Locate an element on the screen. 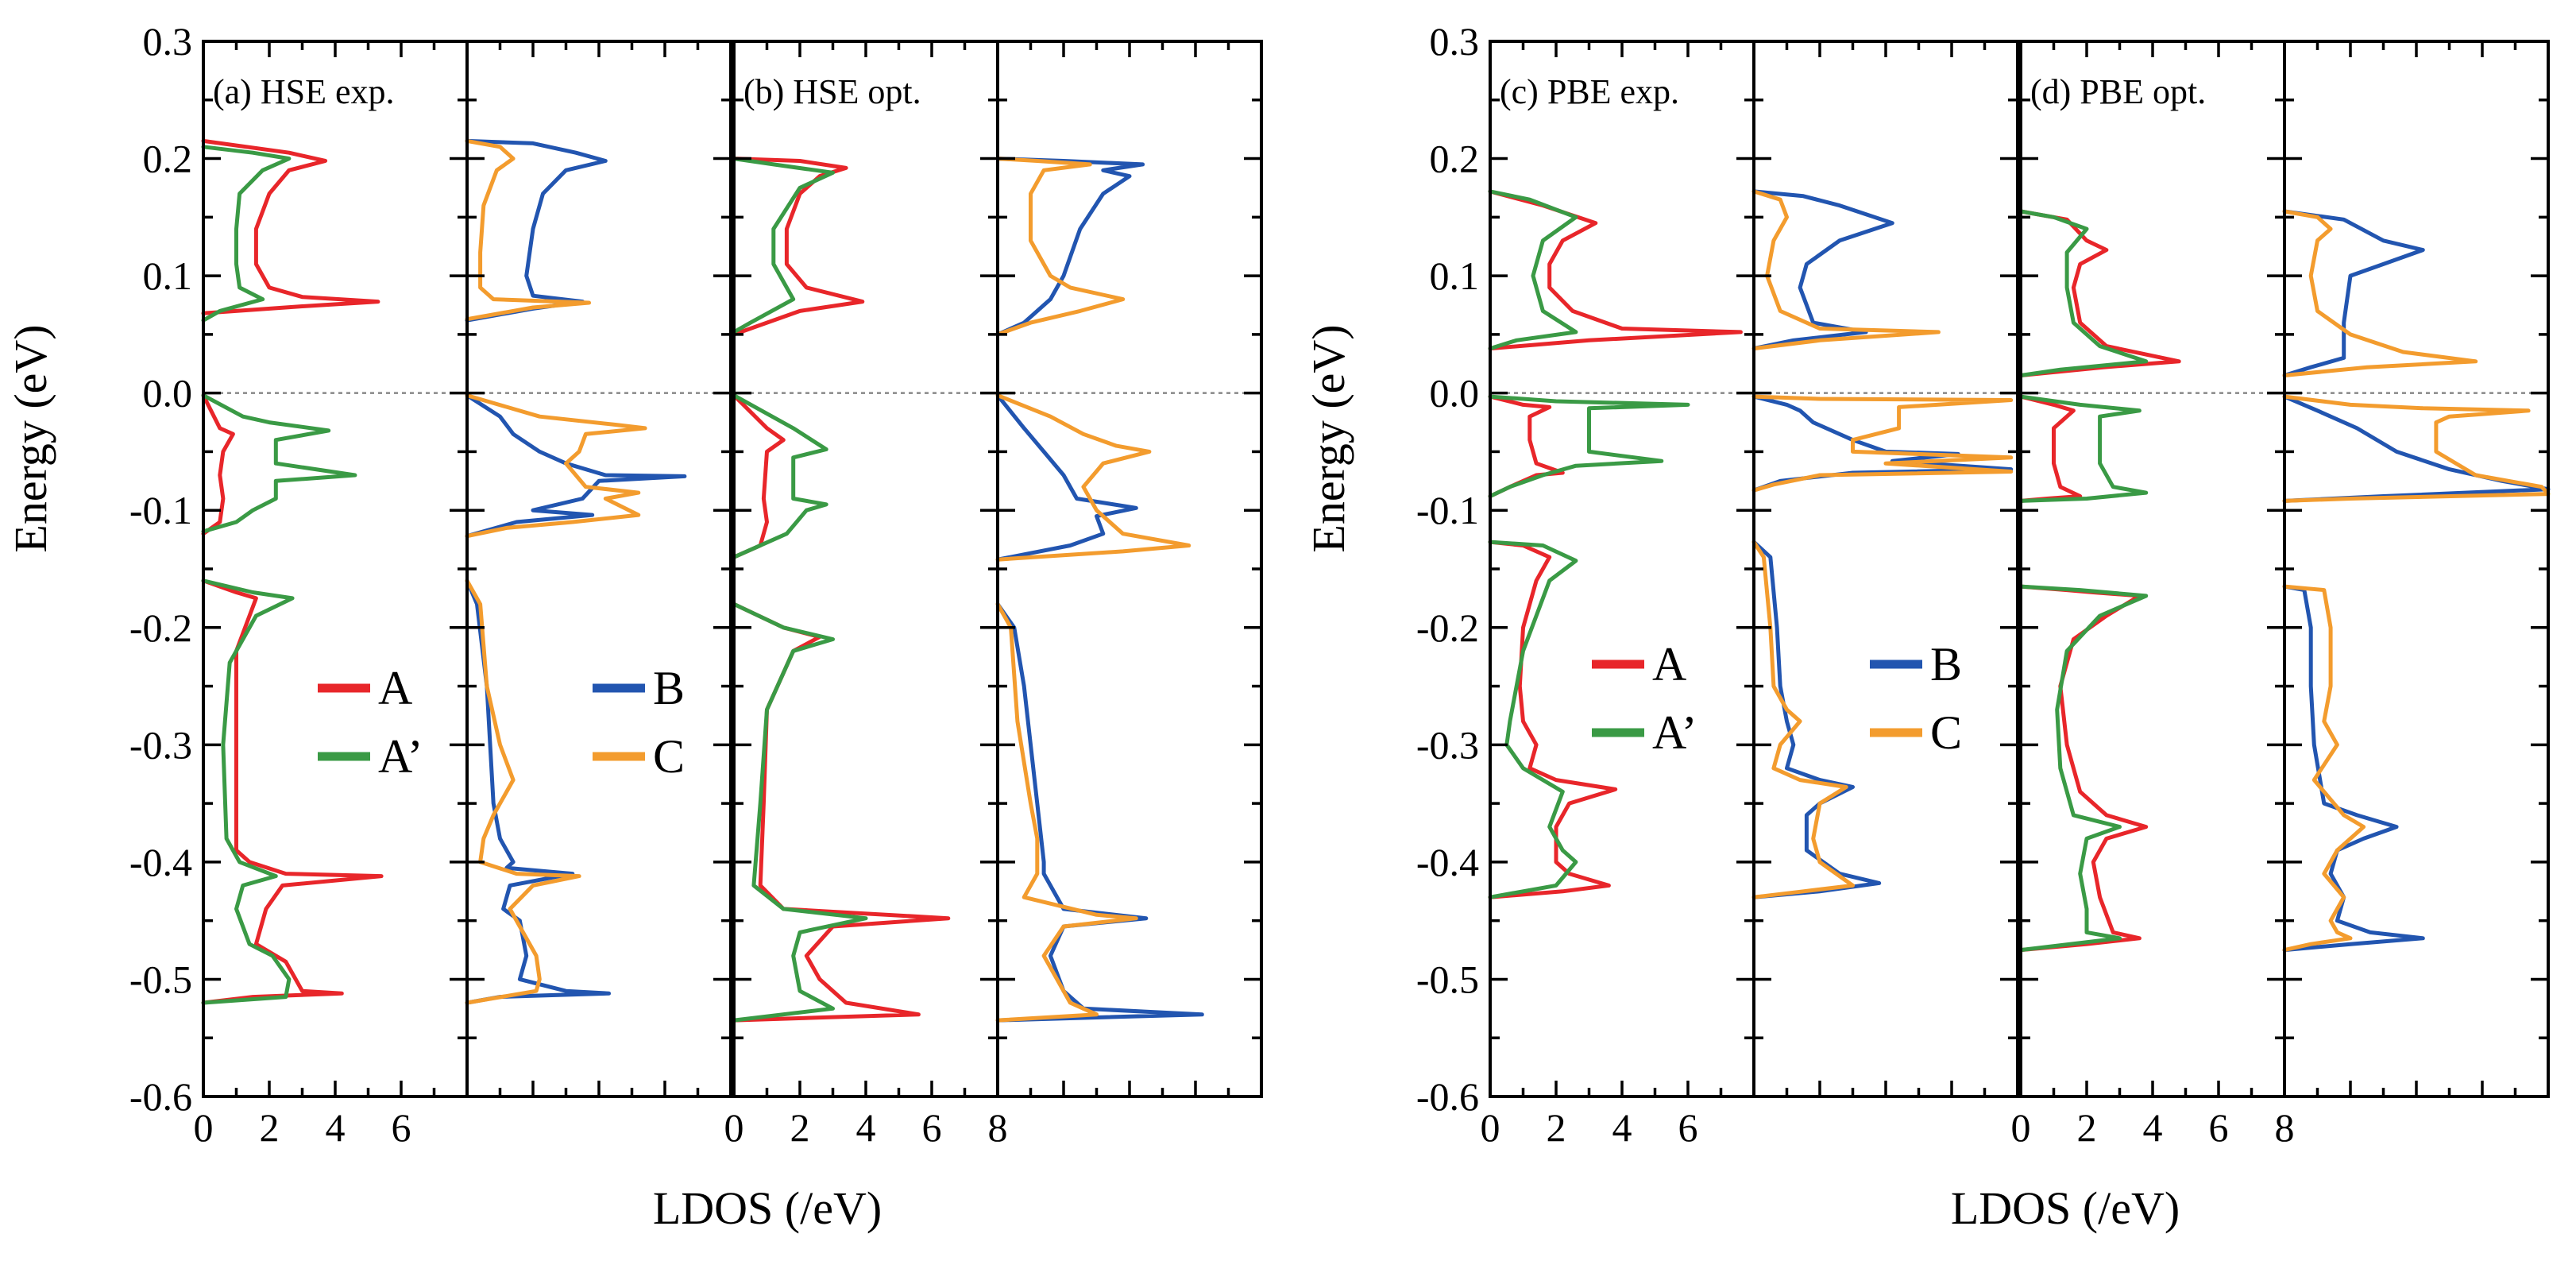 The image size is (2576, 1261). ldos-curve-c-panel2-sub1-seg1 is located at coordinates (1846, 270).